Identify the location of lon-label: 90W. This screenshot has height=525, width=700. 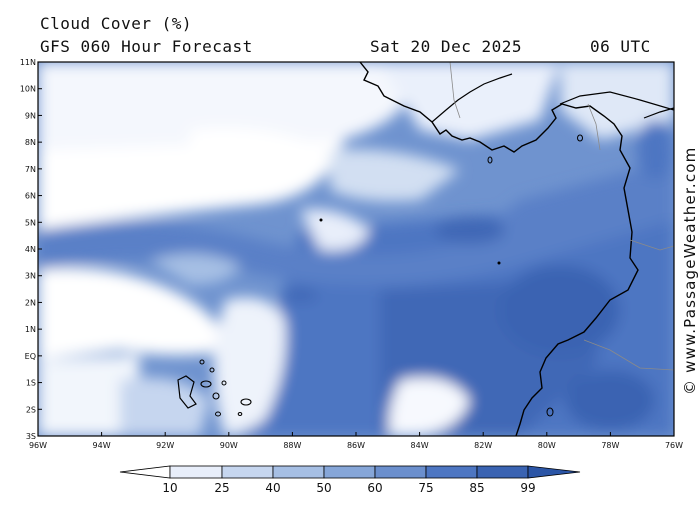
(229, 445).